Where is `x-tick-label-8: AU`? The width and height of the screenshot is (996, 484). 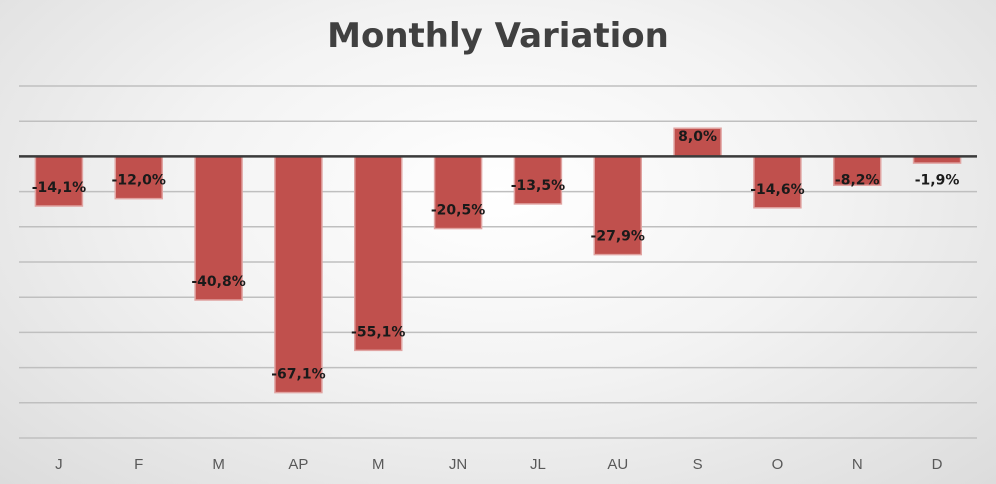 x-tick-label-8: AU is located at coordinates (617, 464).